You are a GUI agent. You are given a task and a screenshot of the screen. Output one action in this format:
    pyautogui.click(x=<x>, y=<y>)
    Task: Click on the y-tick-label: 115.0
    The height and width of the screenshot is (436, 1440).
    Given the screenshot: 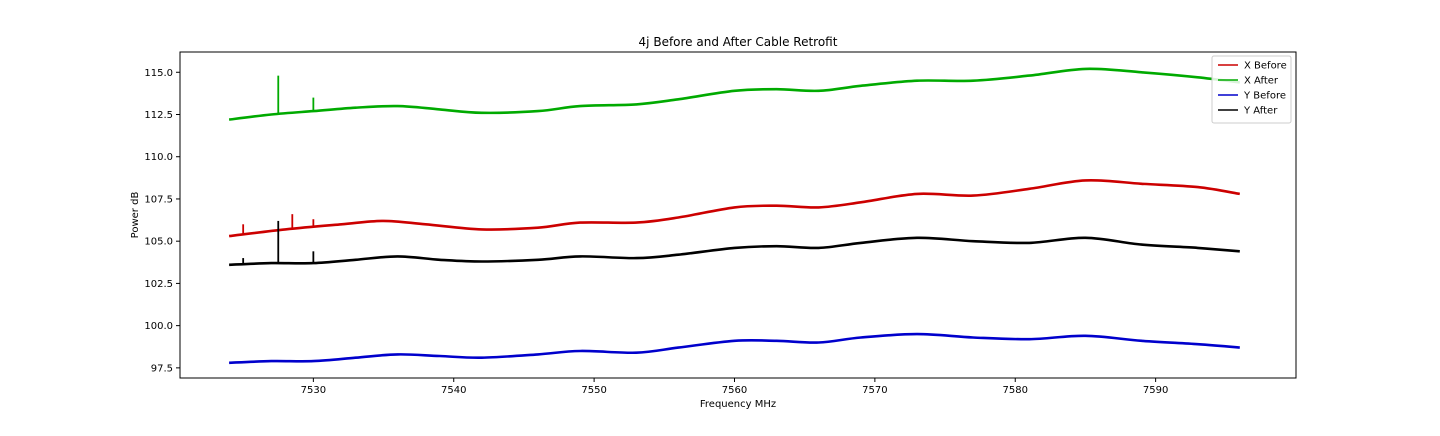 What is the action you would take?
    pyautogui.click(x=158, y=73)
    